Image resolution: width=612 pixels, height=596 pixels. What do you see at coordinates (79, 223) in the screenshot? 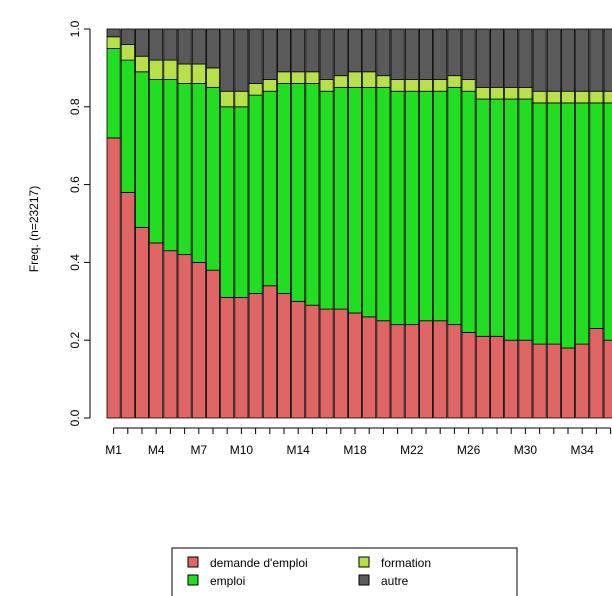
I see `y-axis: 0.0 0.2 0.4 0.6 0.8 1.0` at bounding box center [79, 223].